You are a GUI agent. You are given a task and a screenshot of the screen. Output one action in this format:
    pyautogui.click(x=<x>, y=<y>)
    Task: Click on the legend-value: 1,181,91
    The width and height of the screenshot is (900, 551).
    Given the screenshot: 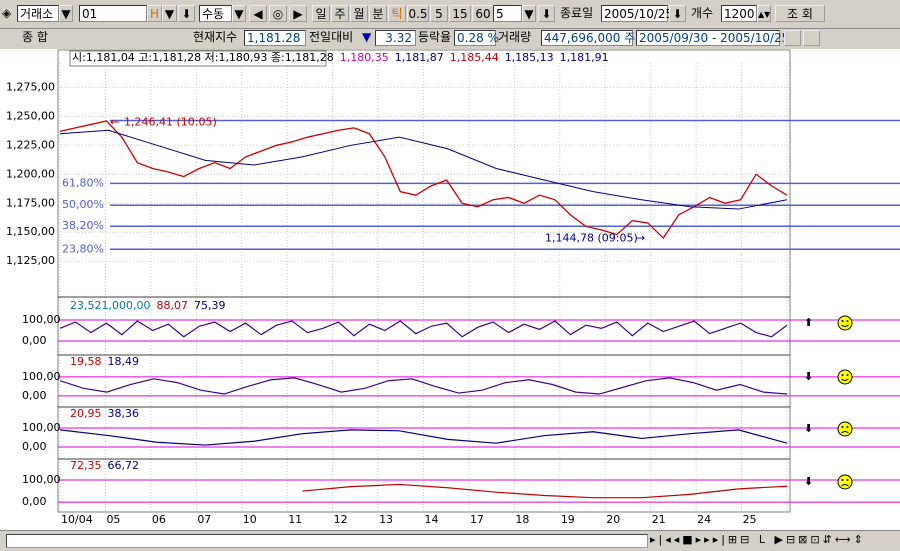 What is the action you would take?
    pyautogui.click(x=584, y=57)
    